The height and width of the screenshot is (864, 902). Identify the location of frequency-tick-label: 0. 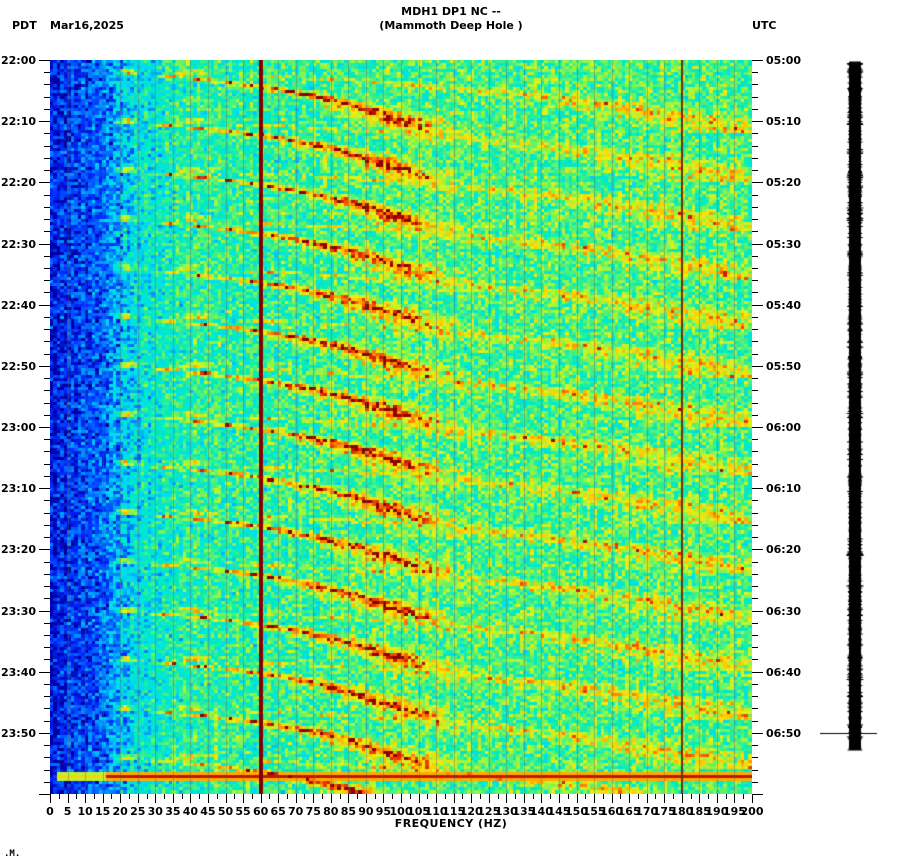
(50, 811).